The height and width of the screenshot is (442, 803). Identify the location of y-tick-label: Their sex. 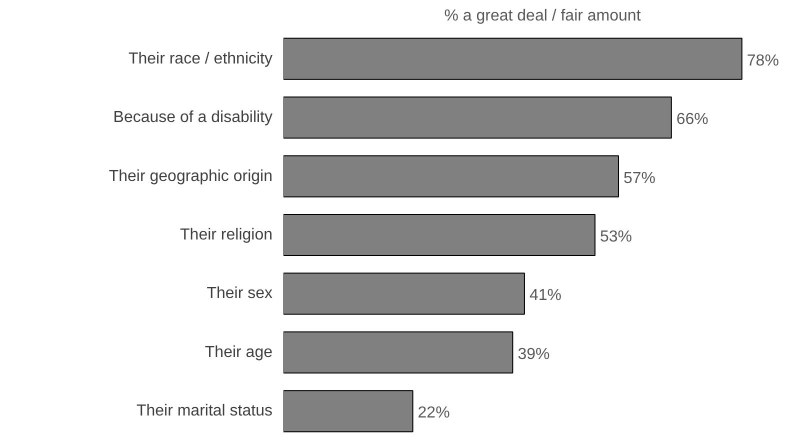
(239, 293).